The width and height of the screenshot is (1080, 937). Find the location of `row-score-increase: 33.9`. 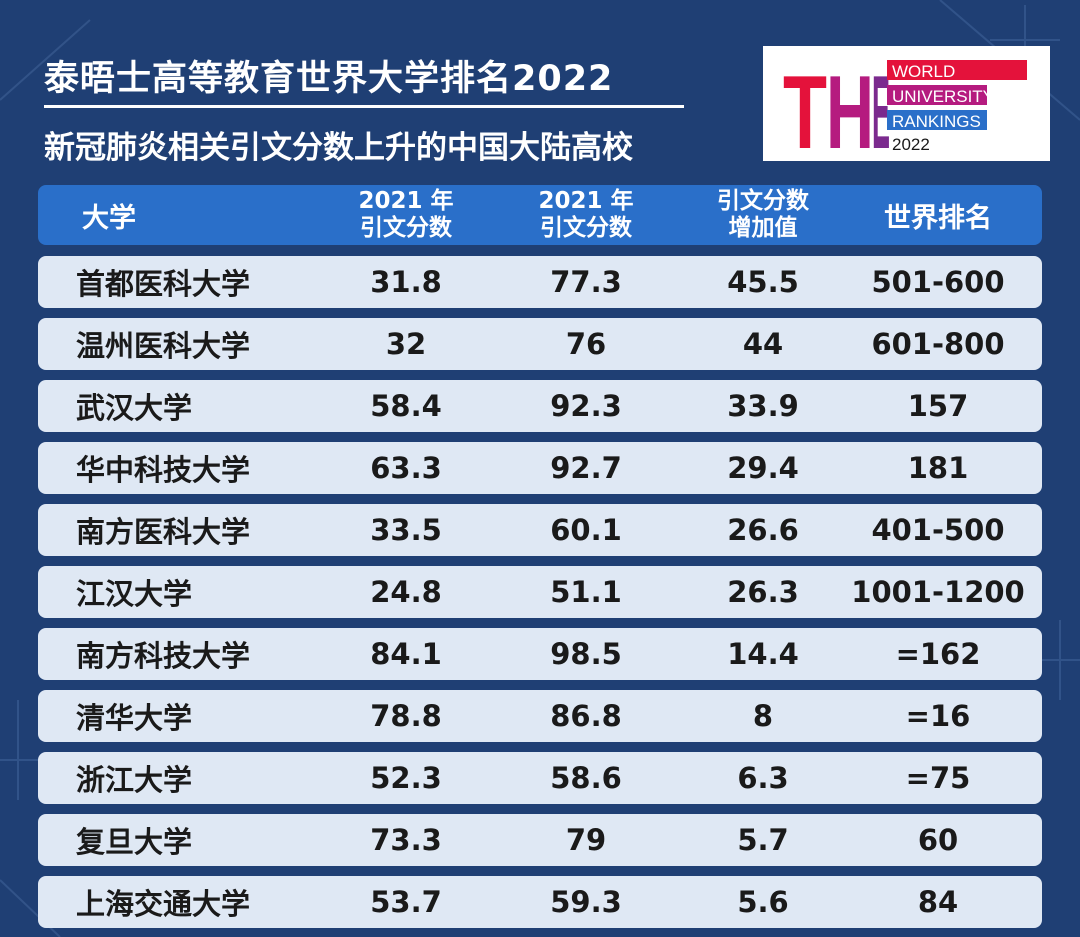

row-score-increase: 33.9 is located at coordinates (763, 406).